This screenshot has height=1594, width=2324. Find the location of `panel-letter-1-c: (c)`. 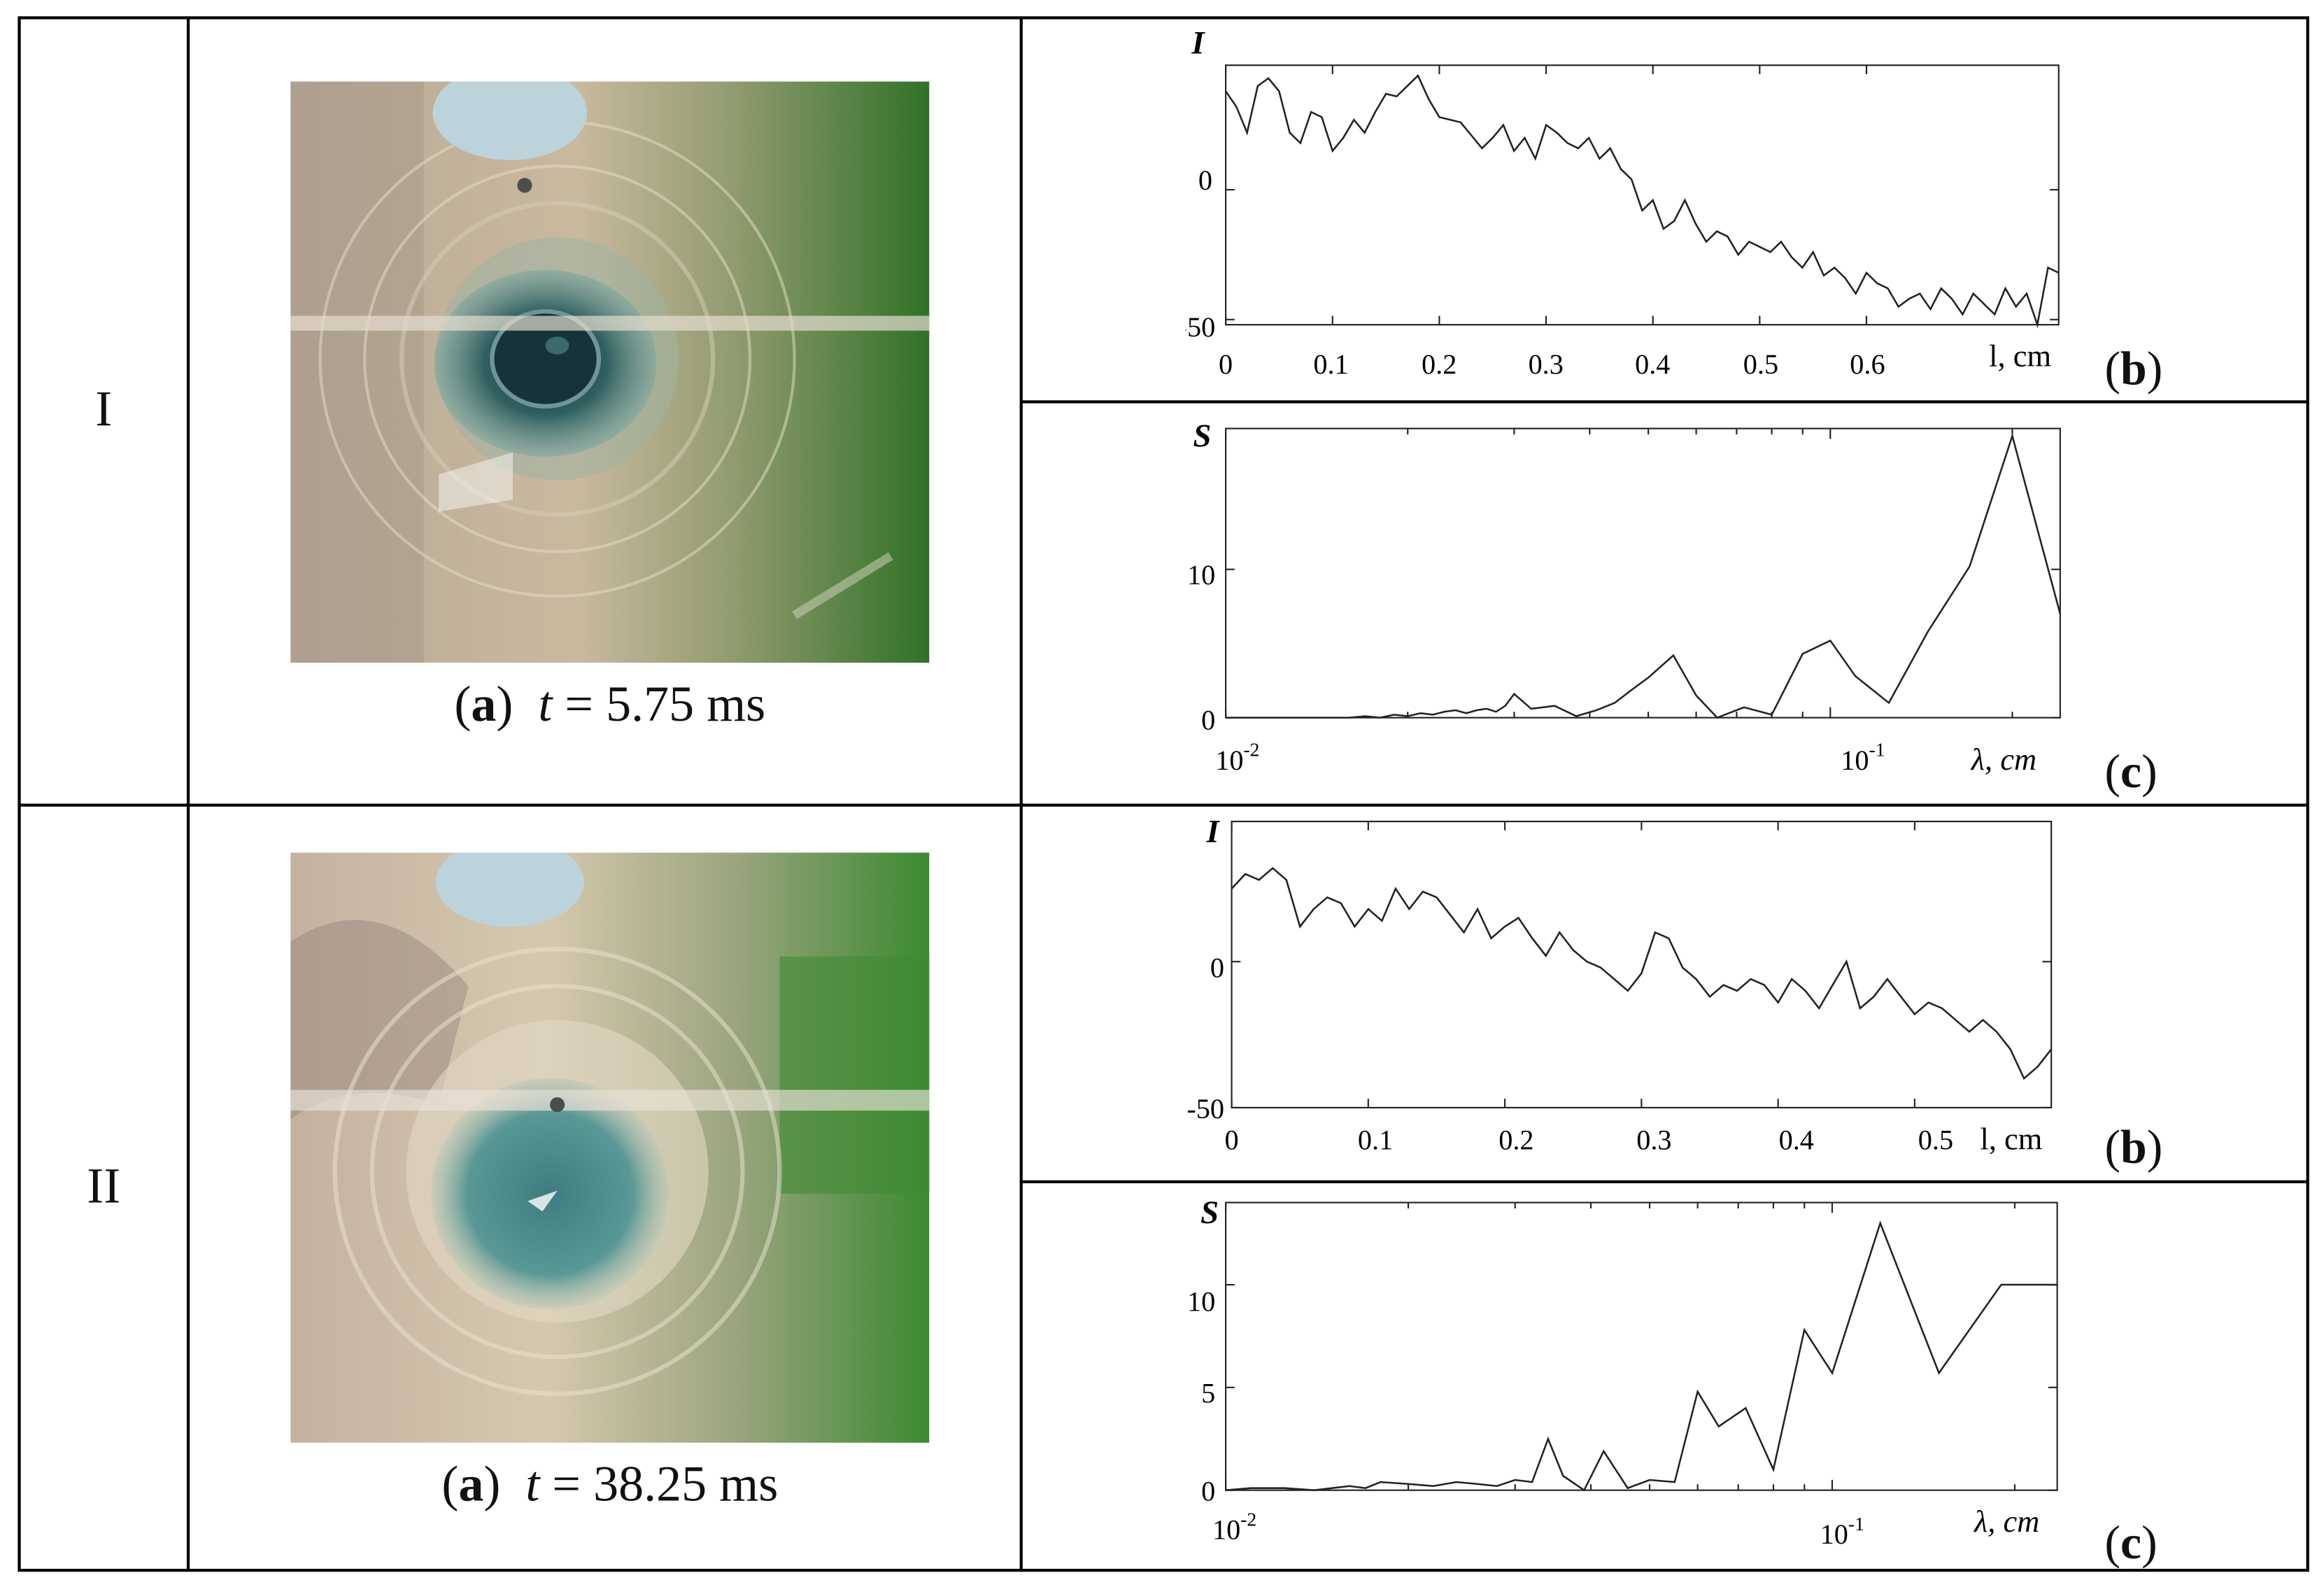

panel-letter-1-c: (c) is located at coordinates (2131, 771).